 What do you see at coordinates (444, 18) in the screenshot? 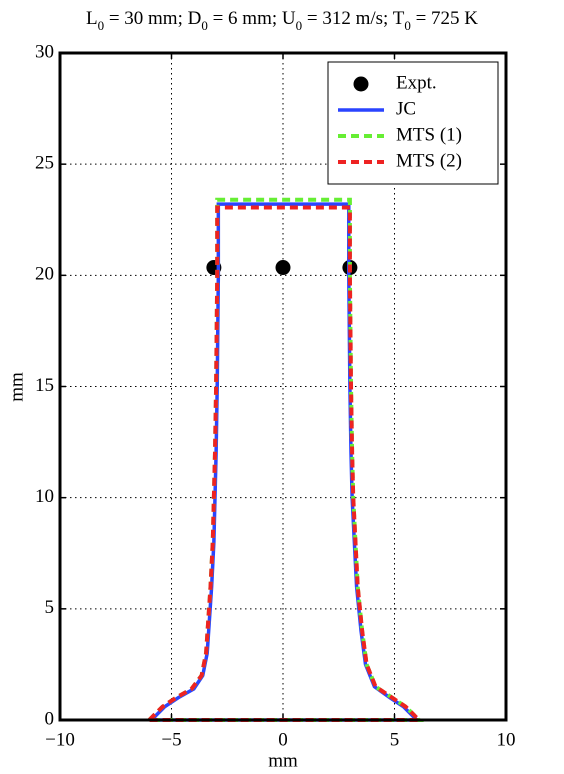
I see `title-text: = 725 K` at bounding box center [444, 18].